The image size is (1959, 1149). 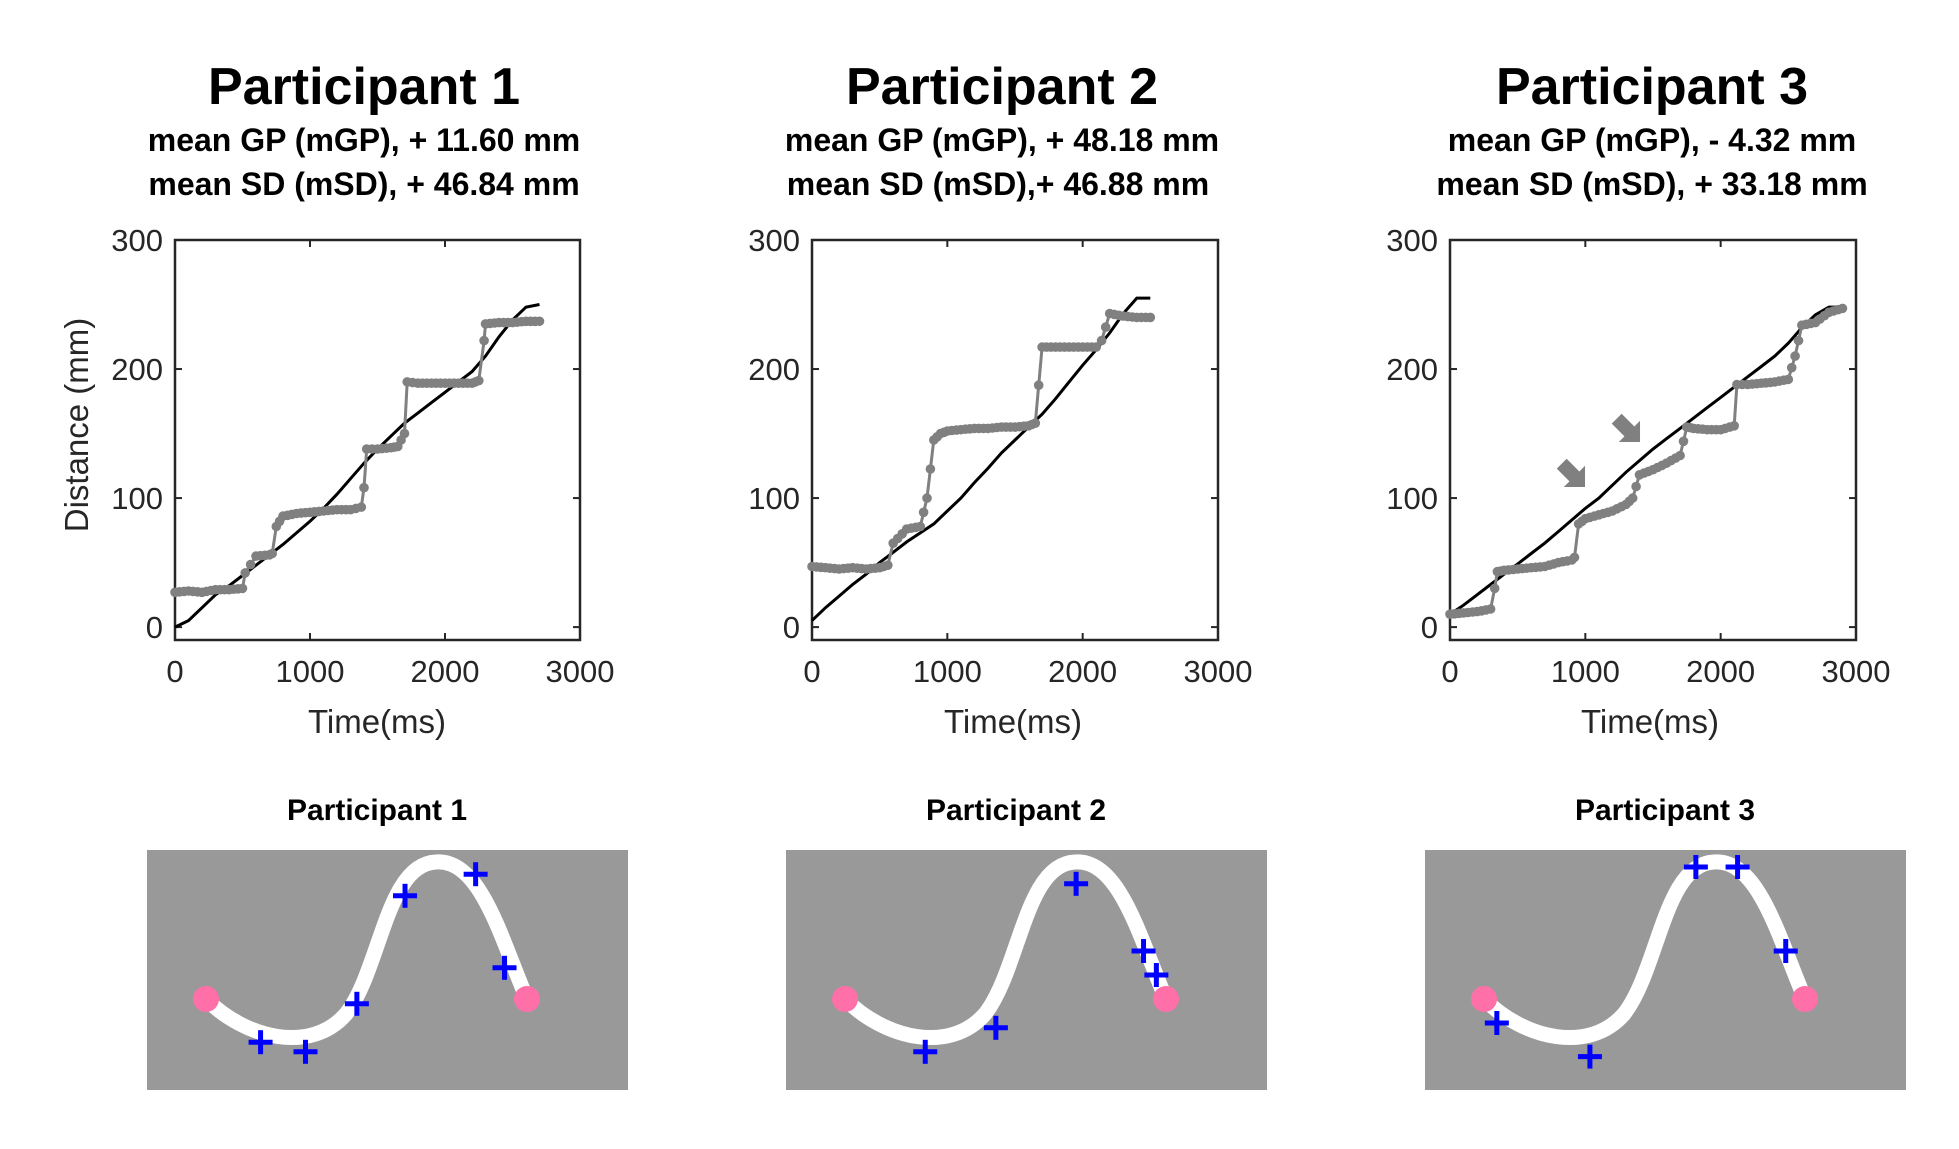 I want to click on chart-3: 0 1000 2000 3000 0 100 200 300, so click(x=1638, y=456).